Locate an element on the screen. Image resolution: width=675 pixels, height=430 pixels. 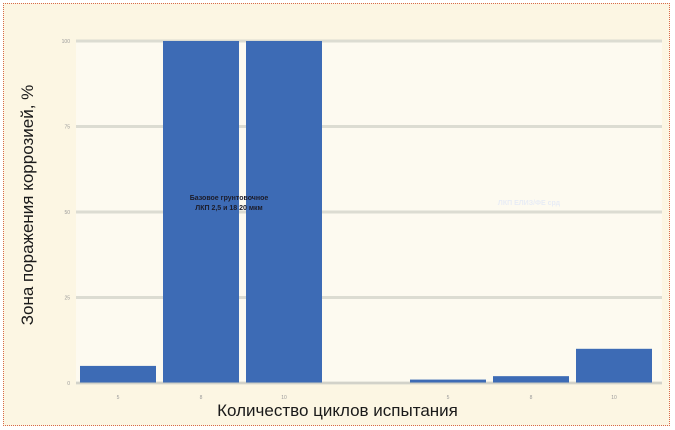
annotation-line: ЛКП ЕЛИЗ/ФЕ срд is located at coordinates (529, 203).